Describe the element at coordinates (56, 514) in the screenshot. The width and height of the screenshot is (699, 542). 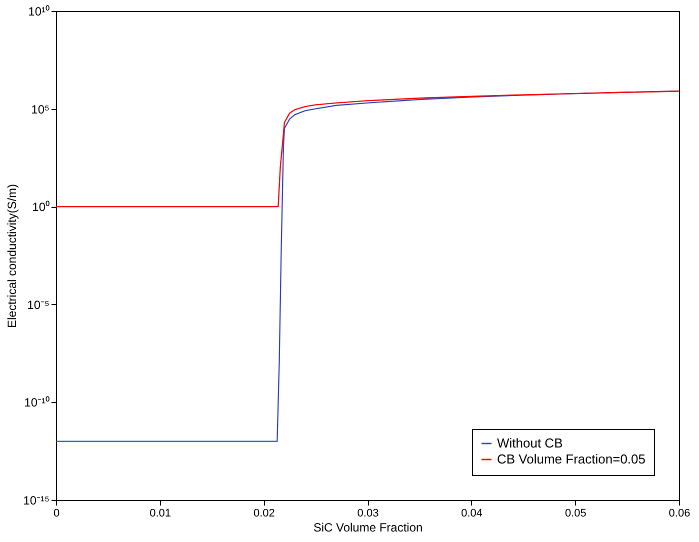
I see `x-tick-label: 0` at that location.